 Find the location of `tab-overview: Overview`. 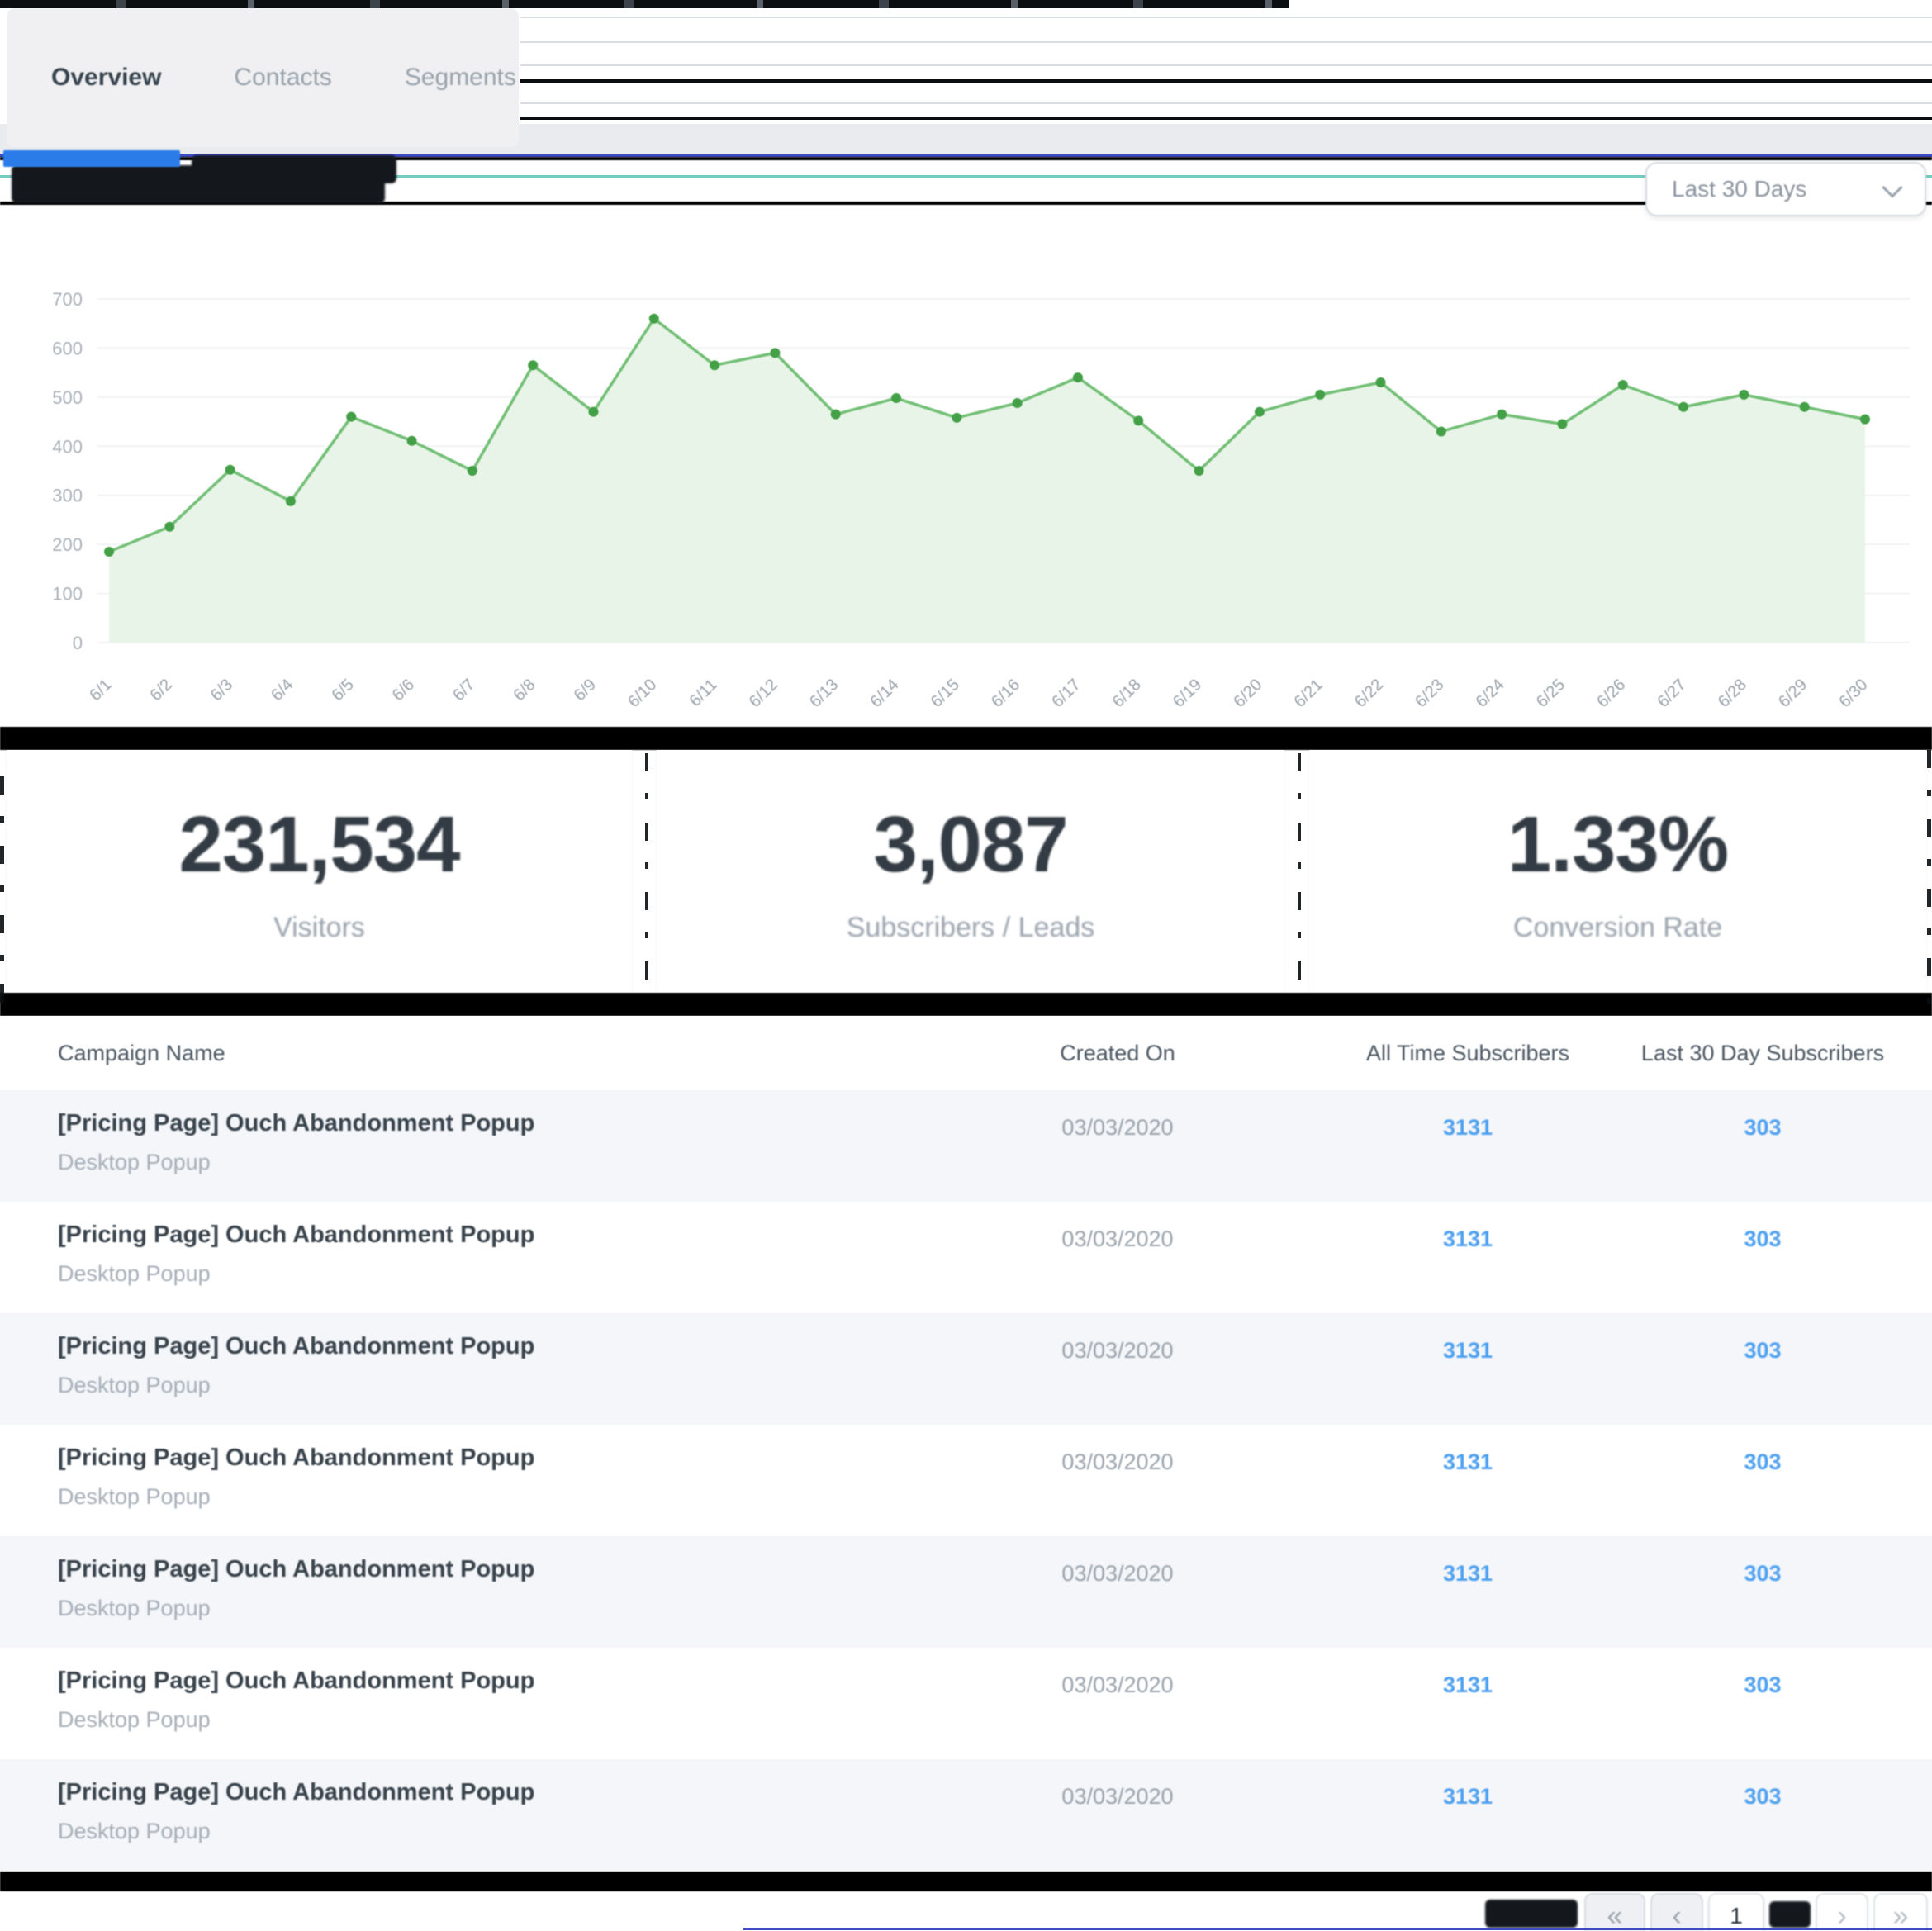

tab-overview: Overview is located at coordinates (106, 77).